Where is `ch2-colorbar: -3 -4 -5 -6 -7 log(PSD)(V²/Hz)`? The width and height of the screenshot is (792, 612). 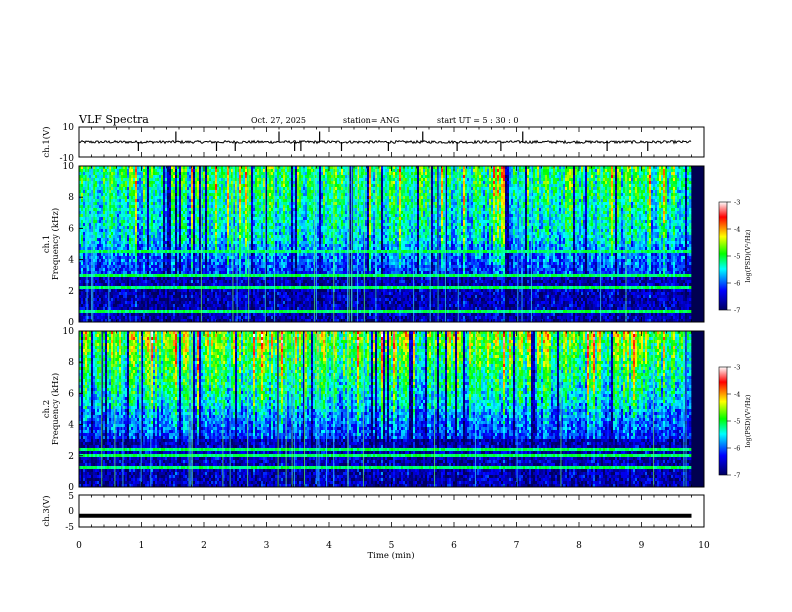
ch2-colorbar: -3 -4 -5 -6 -7 log(PSD)(V²/Hz) is located at coordinates (735, 422).